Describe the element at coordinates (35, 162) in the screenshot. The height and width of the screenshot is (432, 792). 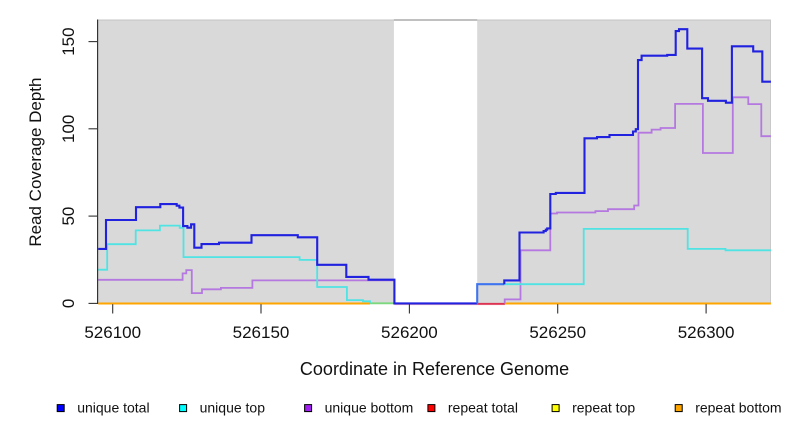
I see `svg-text: Read Coverage Depth` at that location.